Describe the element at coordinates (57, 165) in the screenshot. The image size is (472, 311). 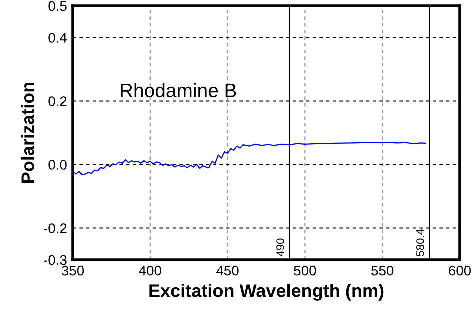
I see `y-tick-label: 0.0` at that location.